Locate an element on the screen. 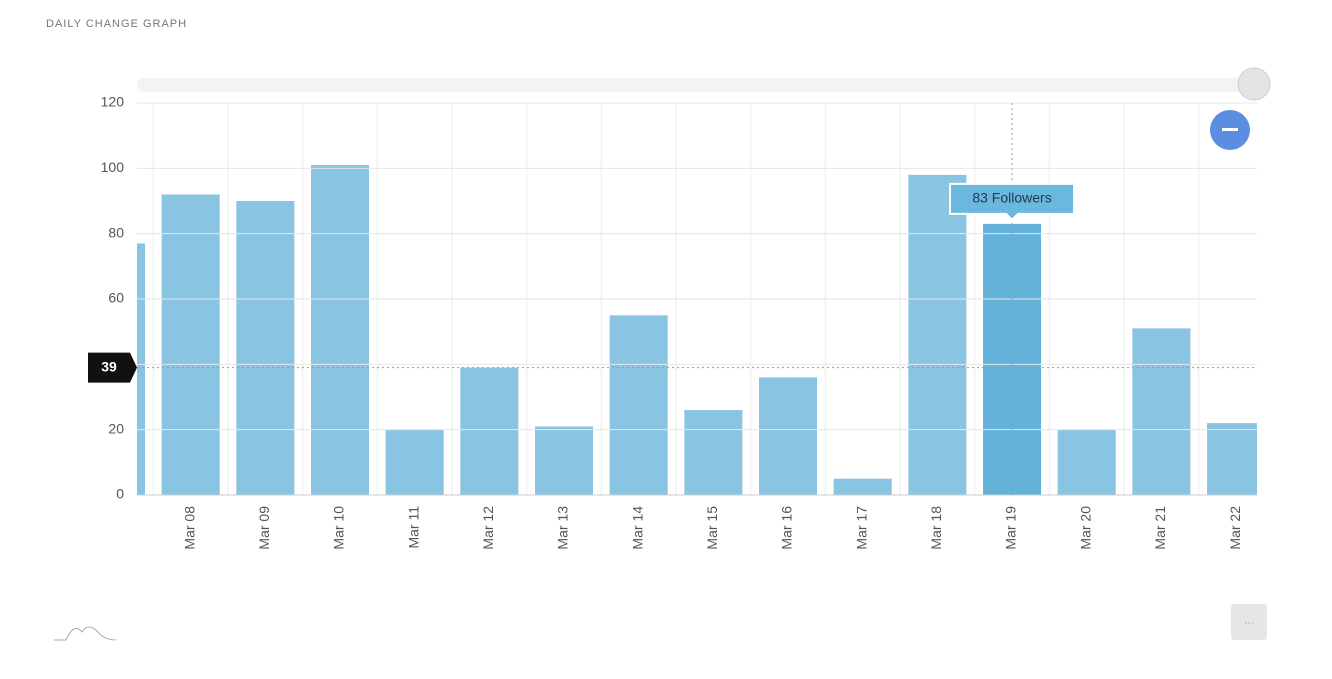 The width and height of the screenshot is (1332, 679). menu-button is located at coordinates (1249, 622).